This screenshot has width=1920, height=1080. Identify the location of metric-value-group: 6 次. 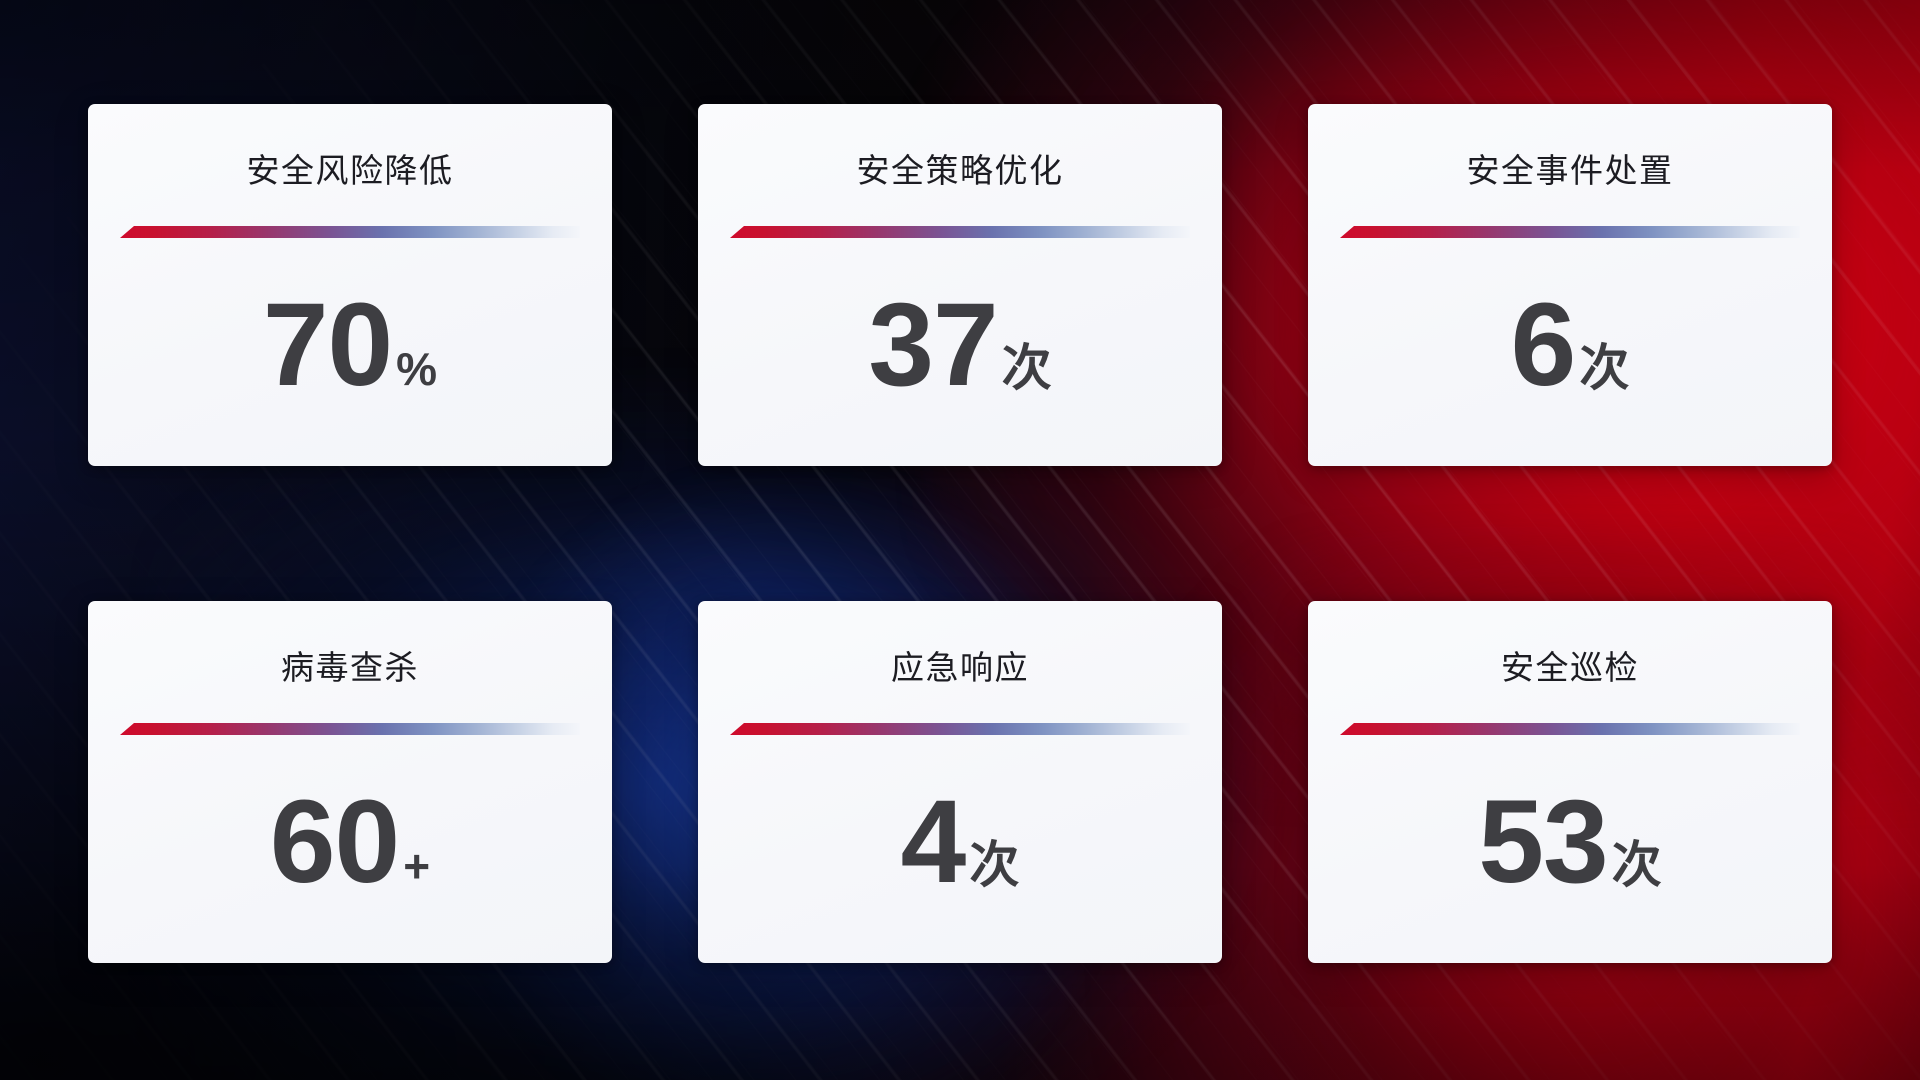
(1570, 345).